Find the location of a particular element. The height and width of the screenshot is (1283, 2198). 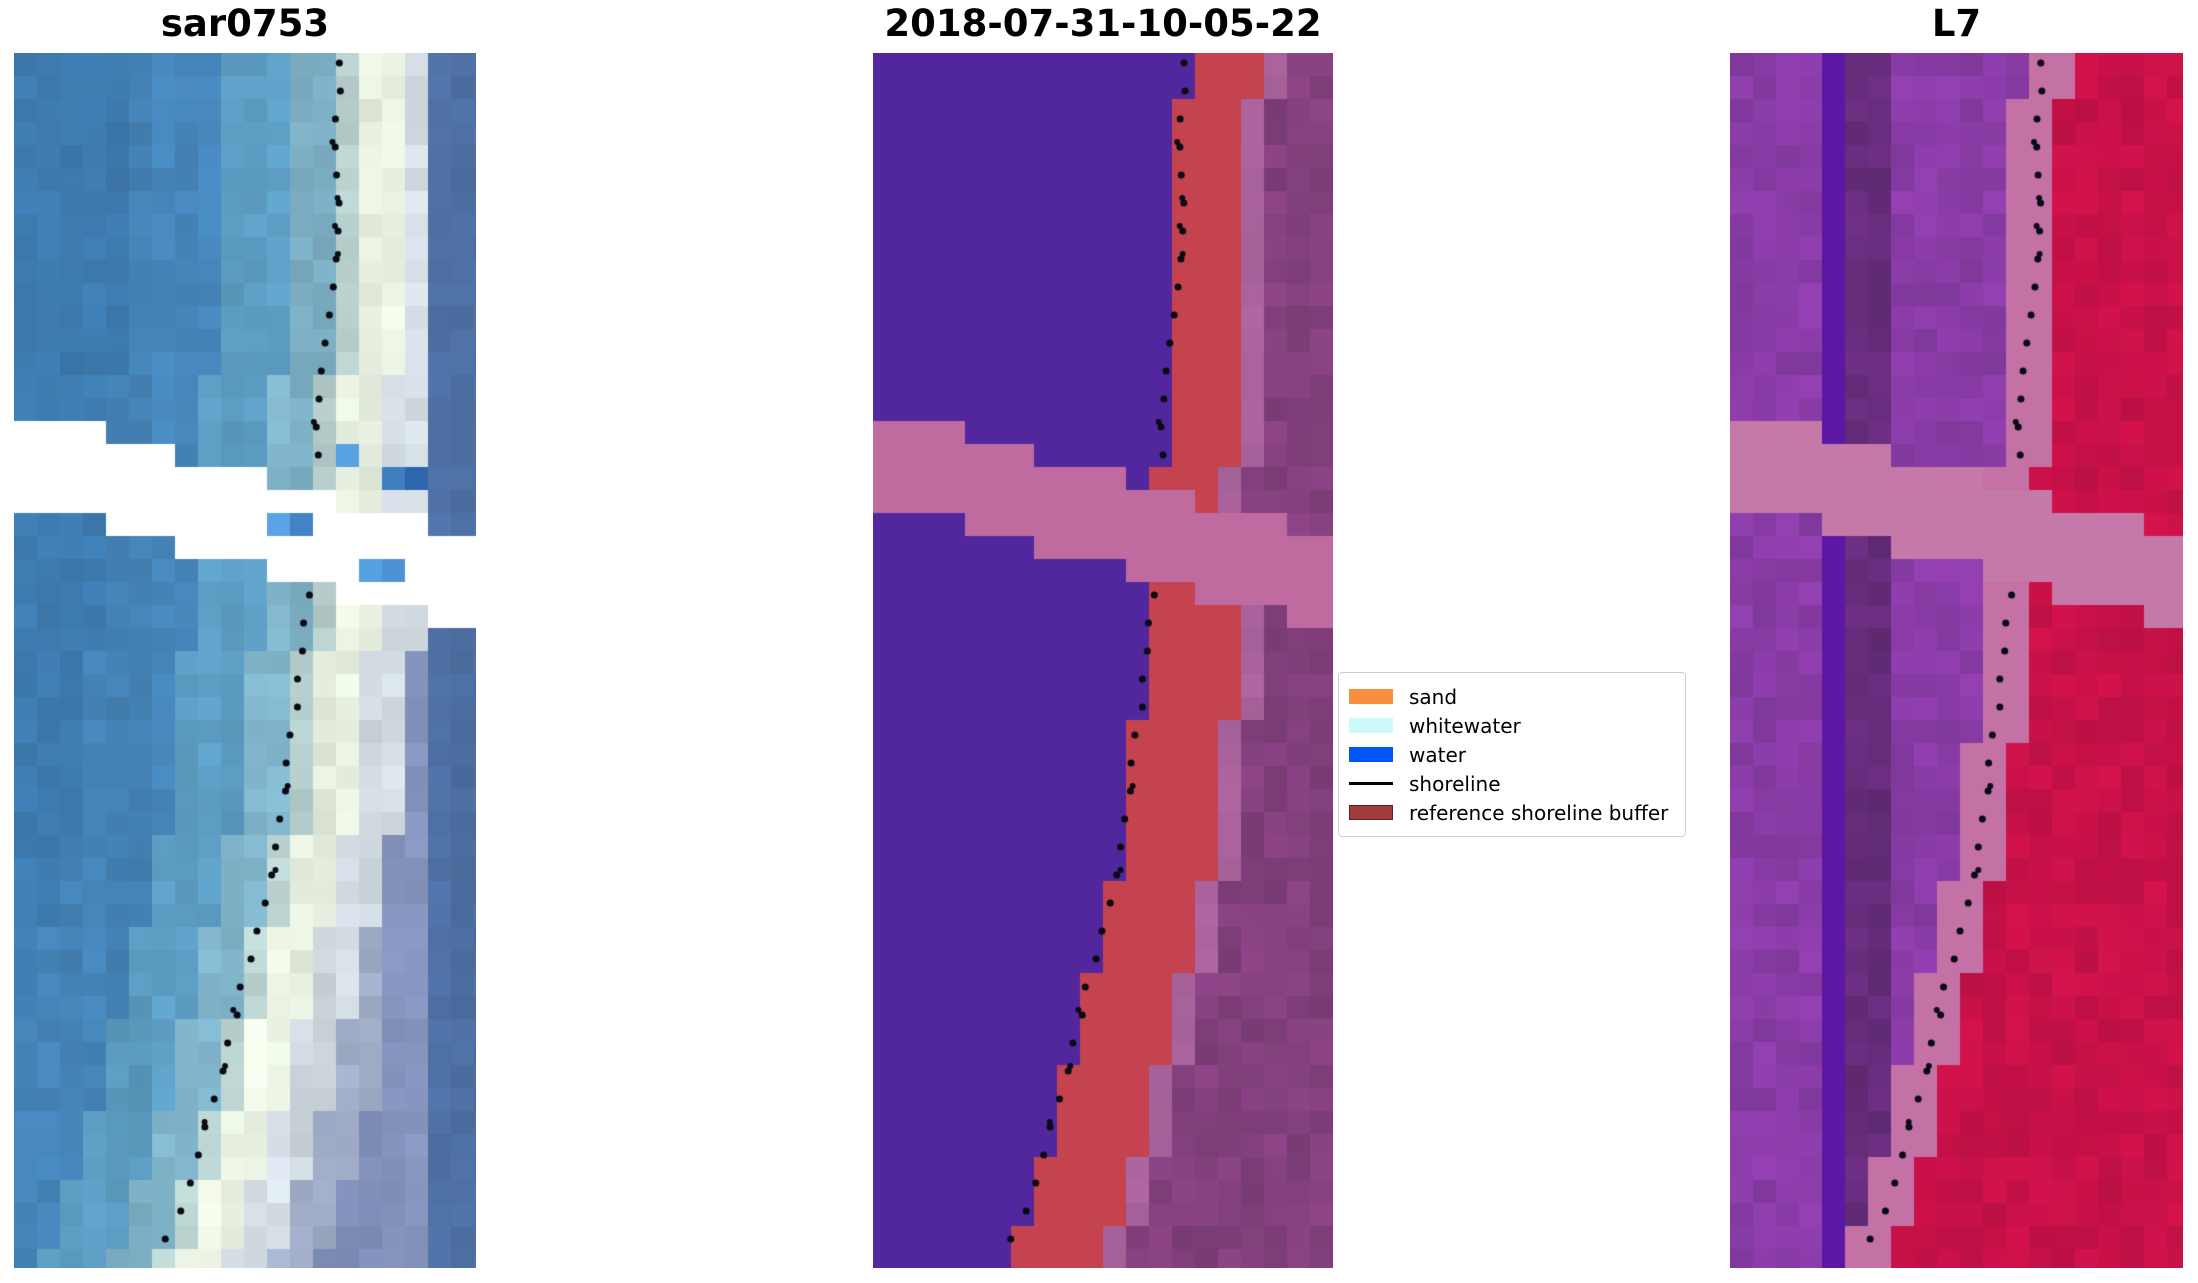

legend-item: whitewater is located at coordinates (1512, 725).